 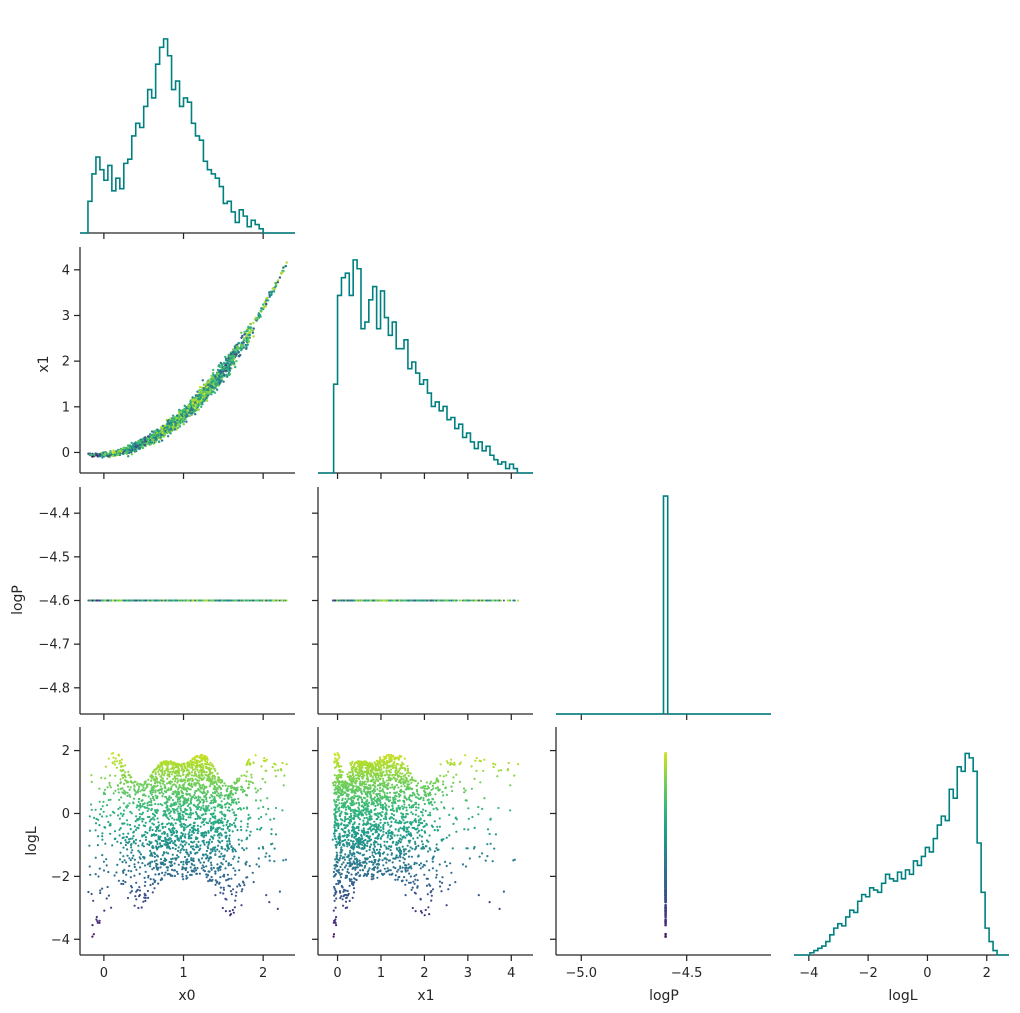 What do you see at coordinates (503, 600) in the screenshot?
I see `point-x1-logP` at bounding box center [503, 600].